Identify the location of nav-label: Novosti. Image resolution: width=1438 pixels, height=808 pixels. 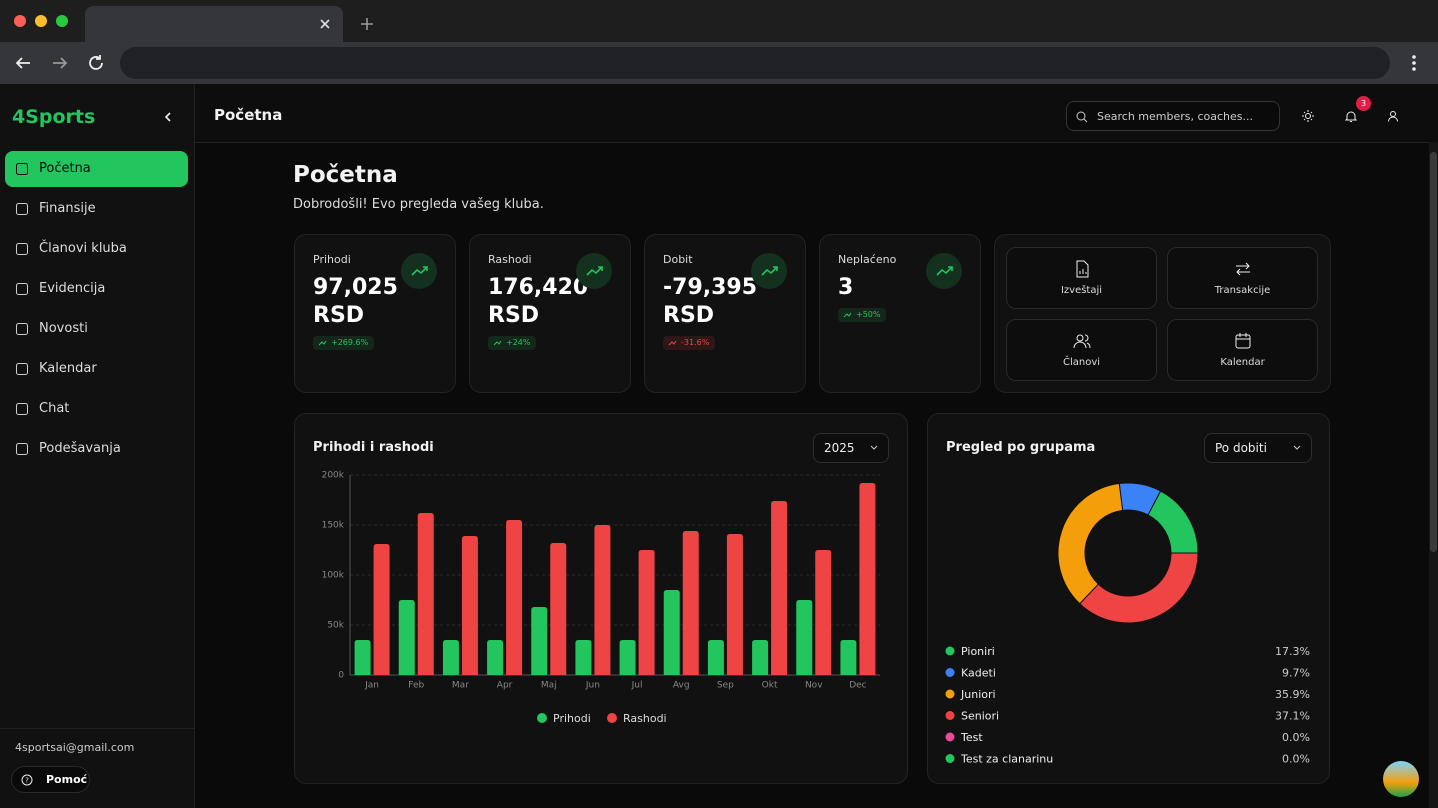
(63, 328).